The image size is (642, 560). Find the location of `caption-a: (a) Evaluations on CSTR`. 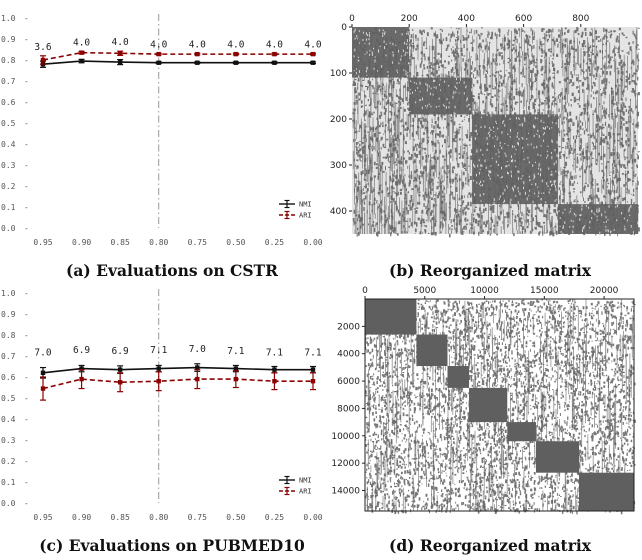

caption-a: (a) Evaluations on CSTR is located at coordinates (172, 270).